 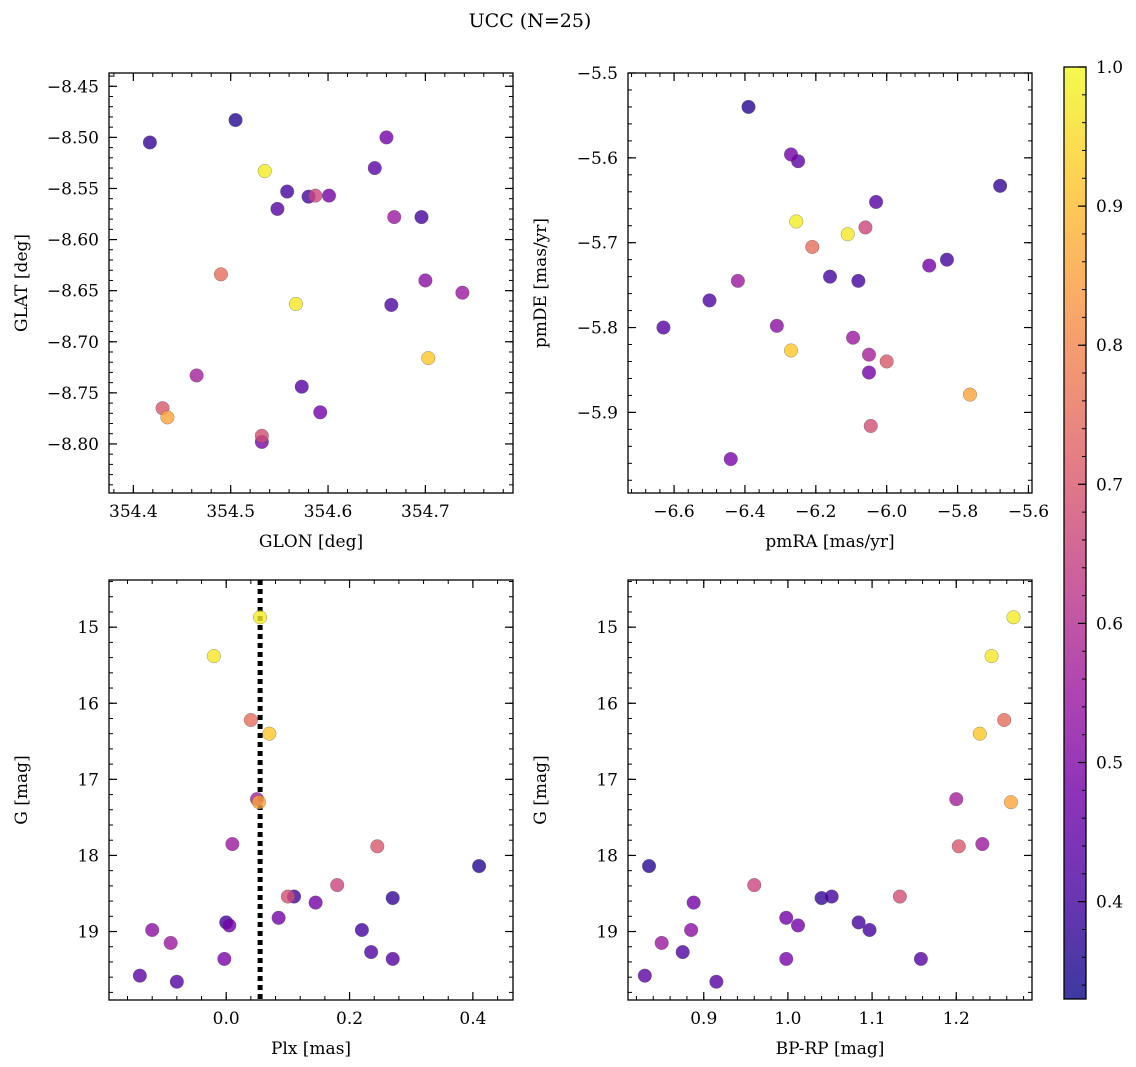 I want to click on y-tick-label: −8.80, so click(x=73, y=445).